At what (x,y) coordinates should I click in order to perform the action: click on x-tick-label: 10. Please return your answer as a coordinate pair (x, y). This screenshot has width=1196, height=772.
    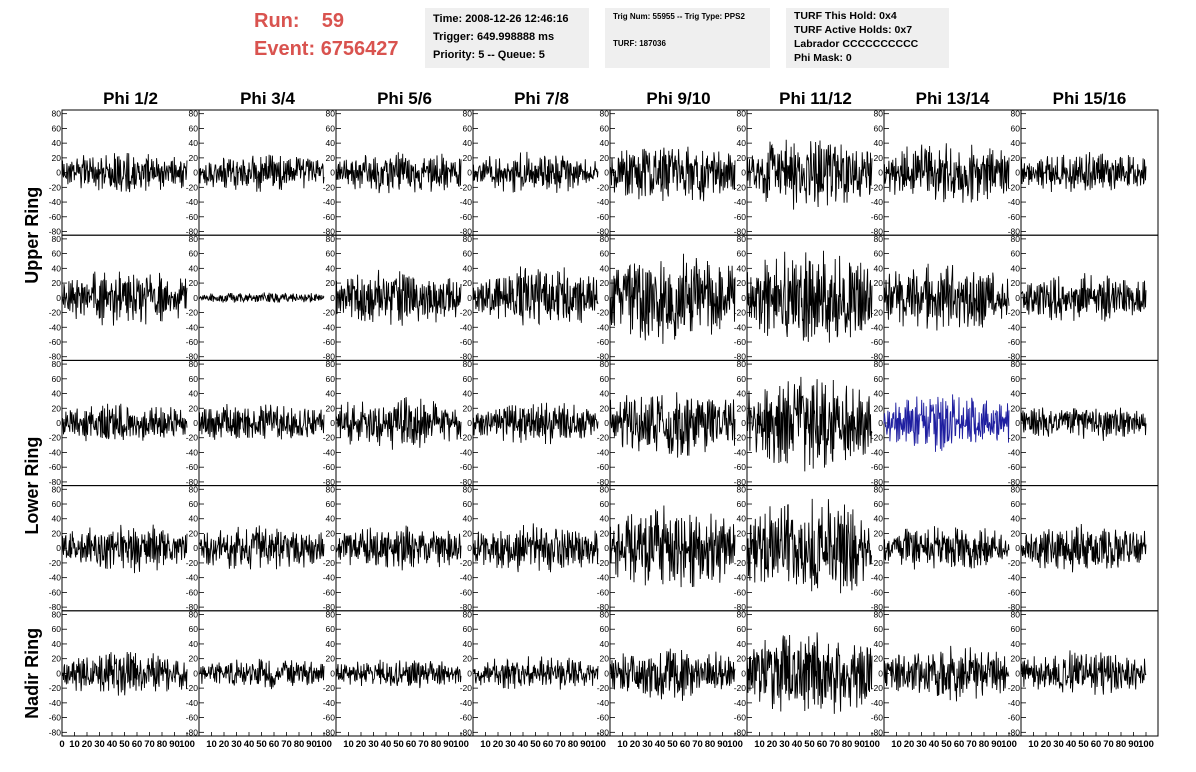
    Looking at the image, I should click on (896, 744).